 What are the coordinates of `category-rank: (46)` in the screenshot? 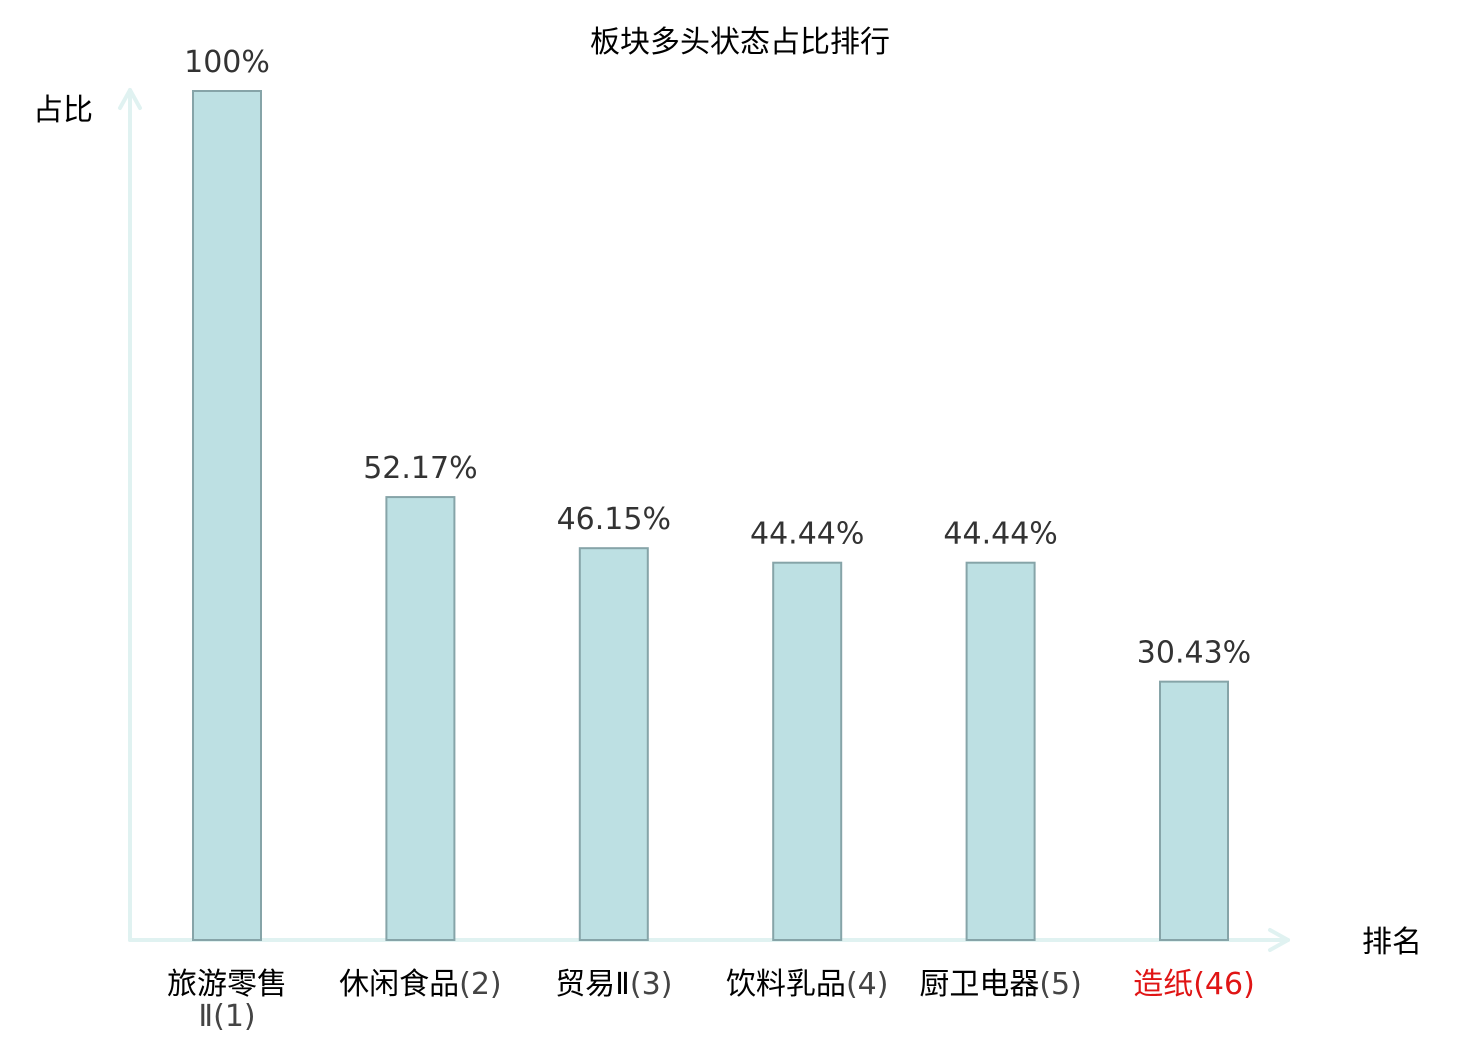 It's located at (1224, 984).